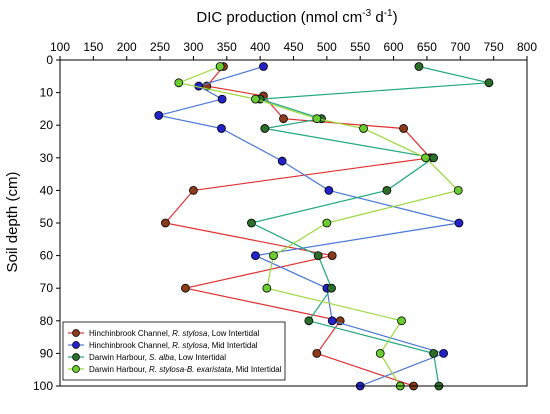  Describe the element at coordinates (293, 47) in the screenshot. I see `x-tick-label: 450` at that location.